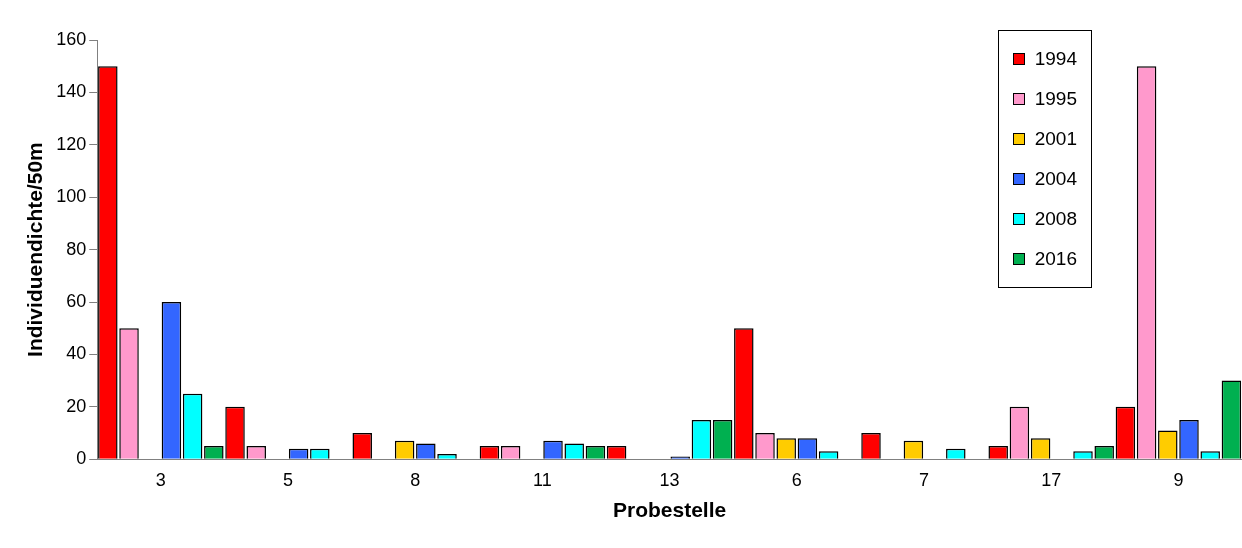 Image resolution: width=1242 pixels, height=548 pixels. I want to click on y-axis-title: Individuendichte/50m, so click(35, 249).